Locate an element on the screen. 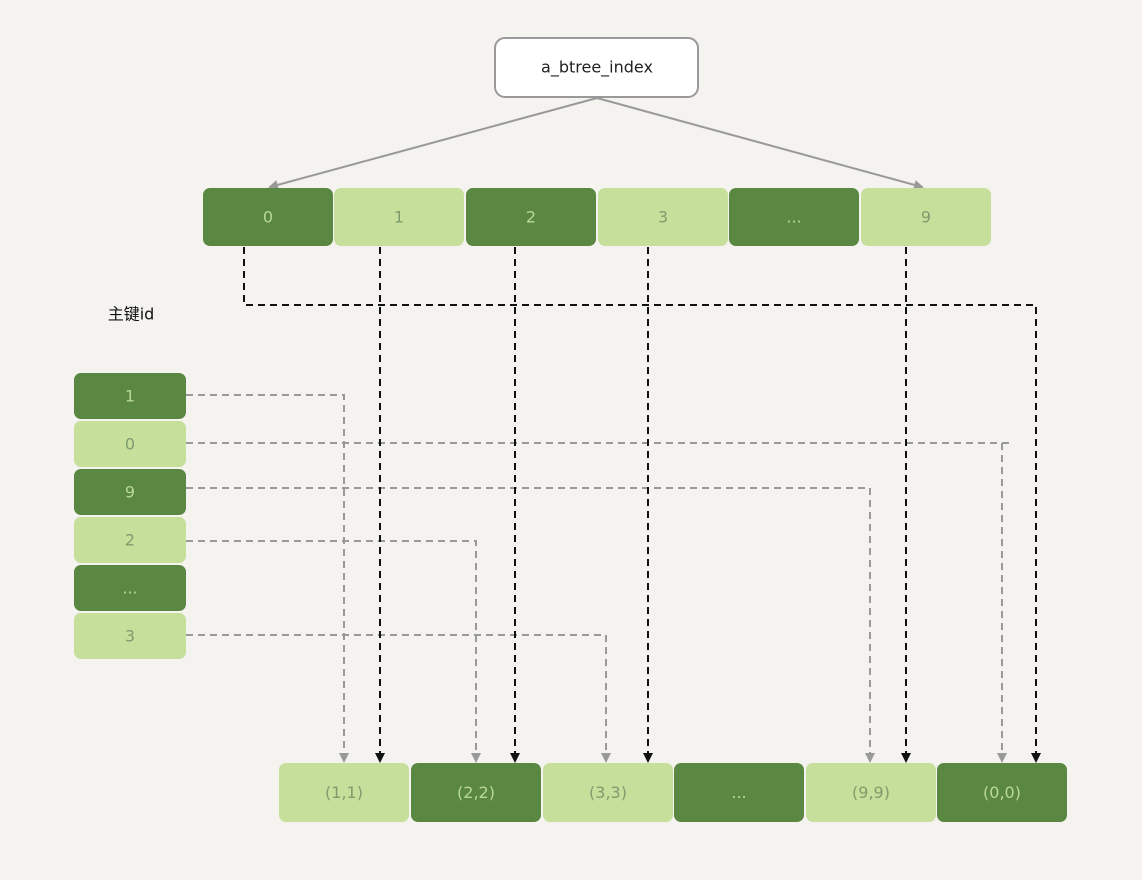  pk-node-label: 9 is located at coordinates (130, 492).